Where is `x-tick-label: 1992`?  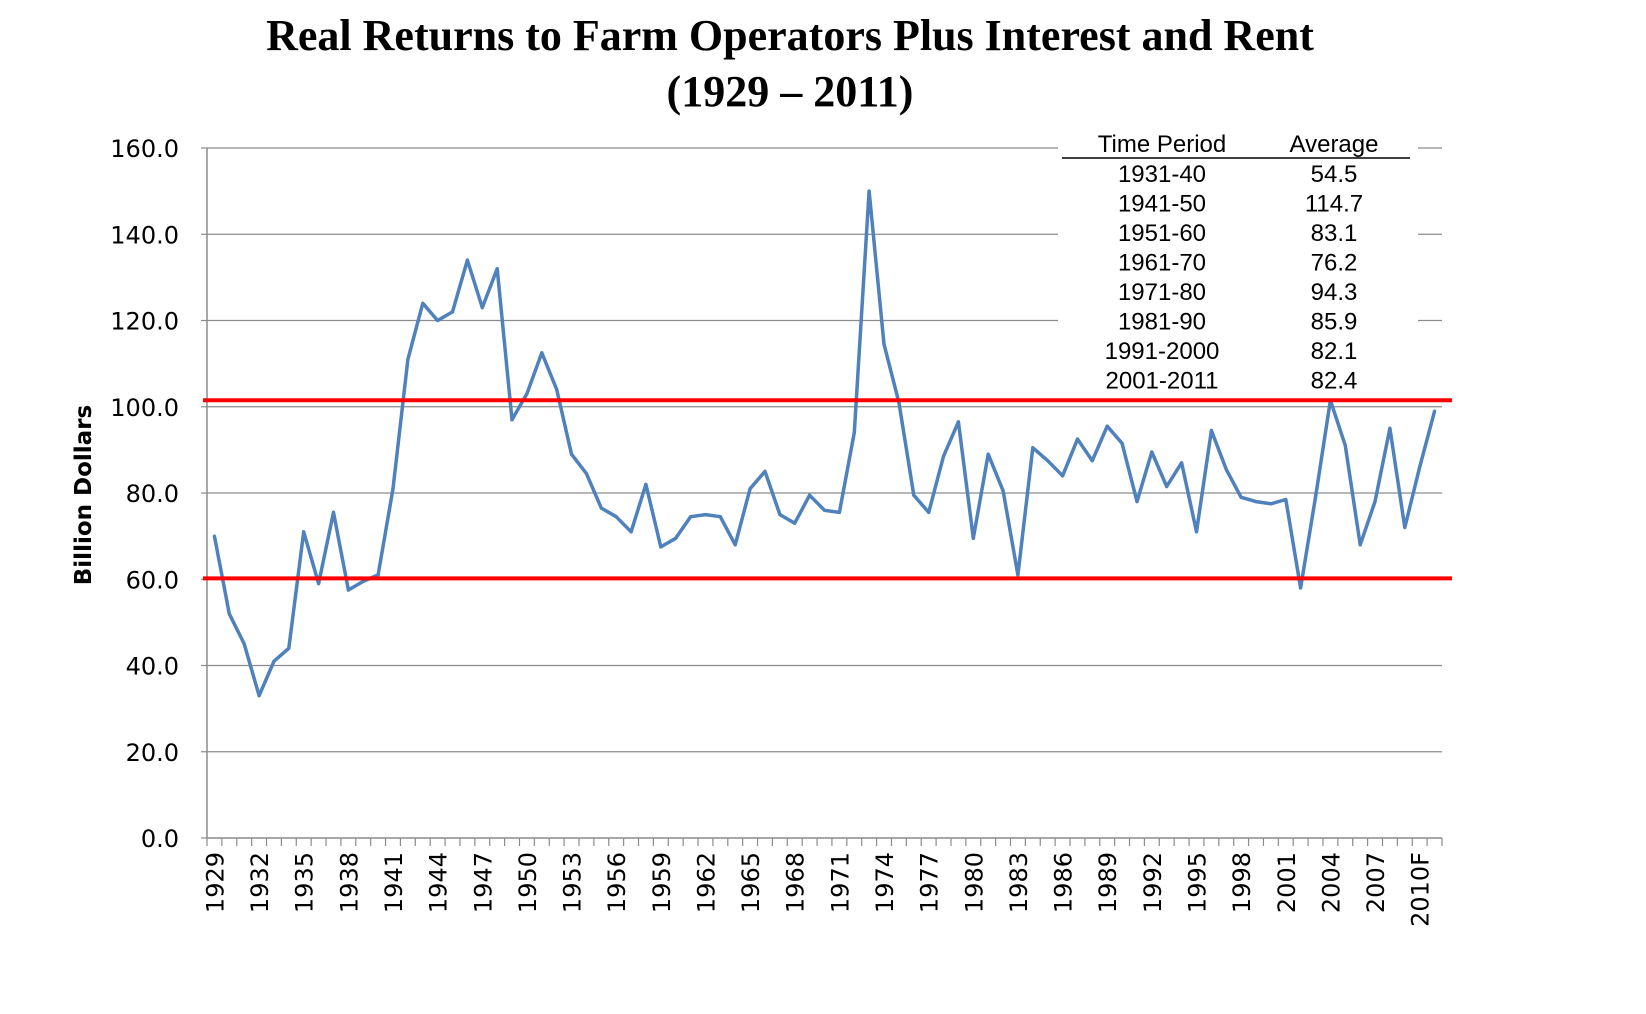 x-tick-label: 1992 is located at coordinates (1153, 882).